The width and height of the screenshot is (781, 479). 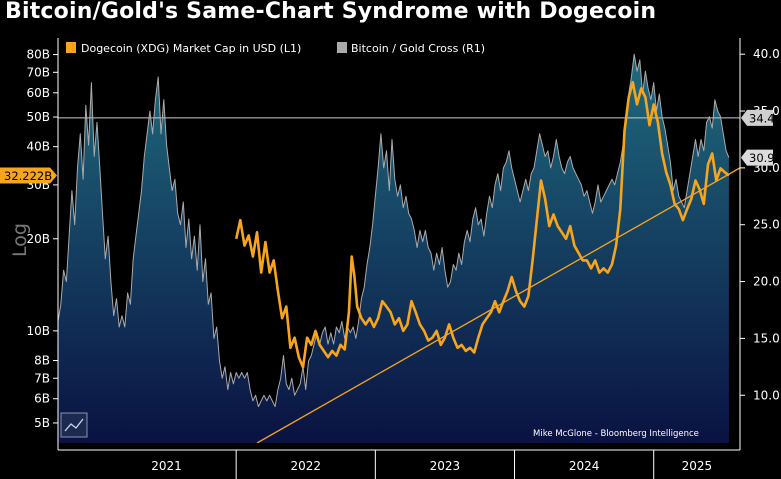 I want to click on left-tick-label: 80B, so click(x=38, y=55).